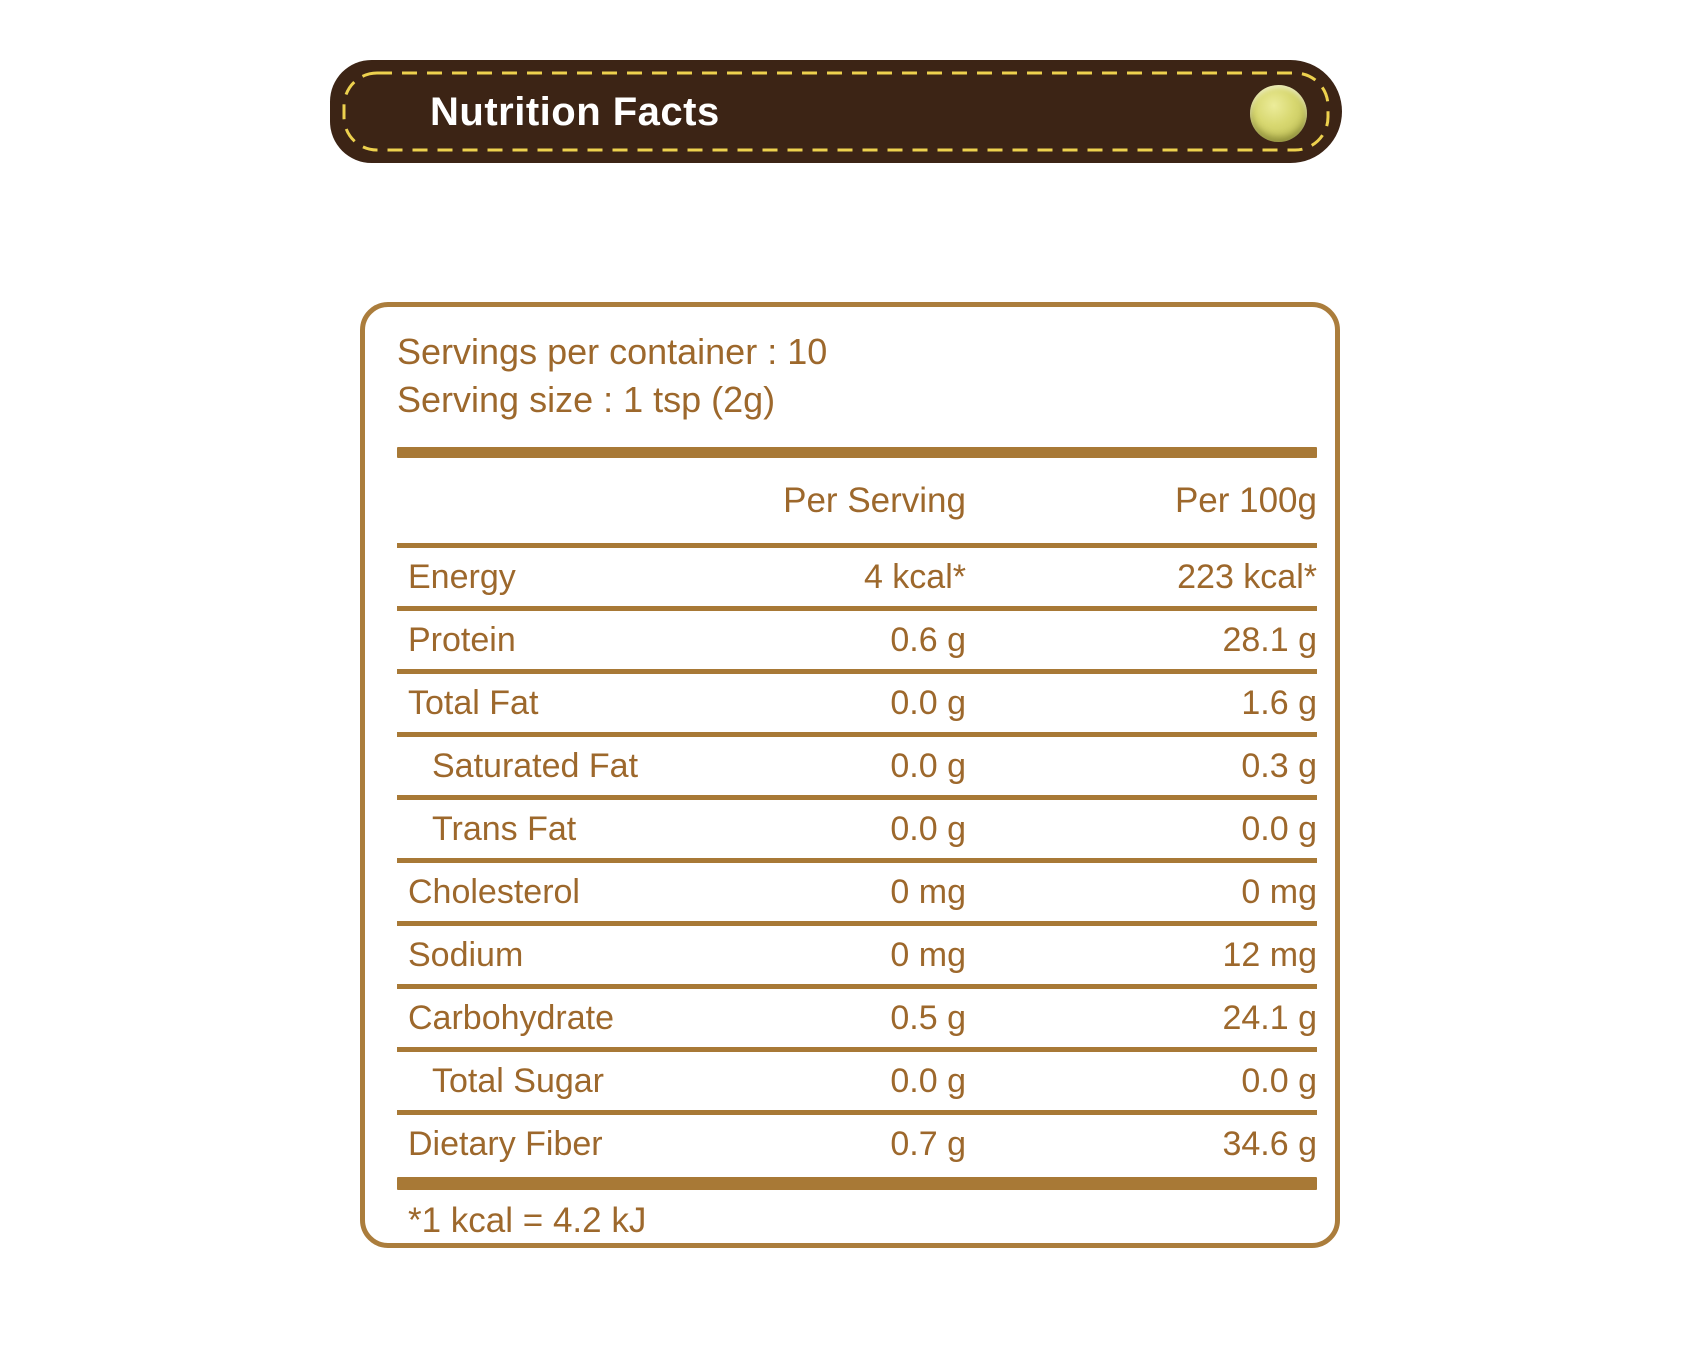 The height and width of the screenshot is (1354, 1700). Describe the element at coordinates (836, 111) in the screenshot. I see `nutrition-facts-banner: Nutrition Facts` at that location.